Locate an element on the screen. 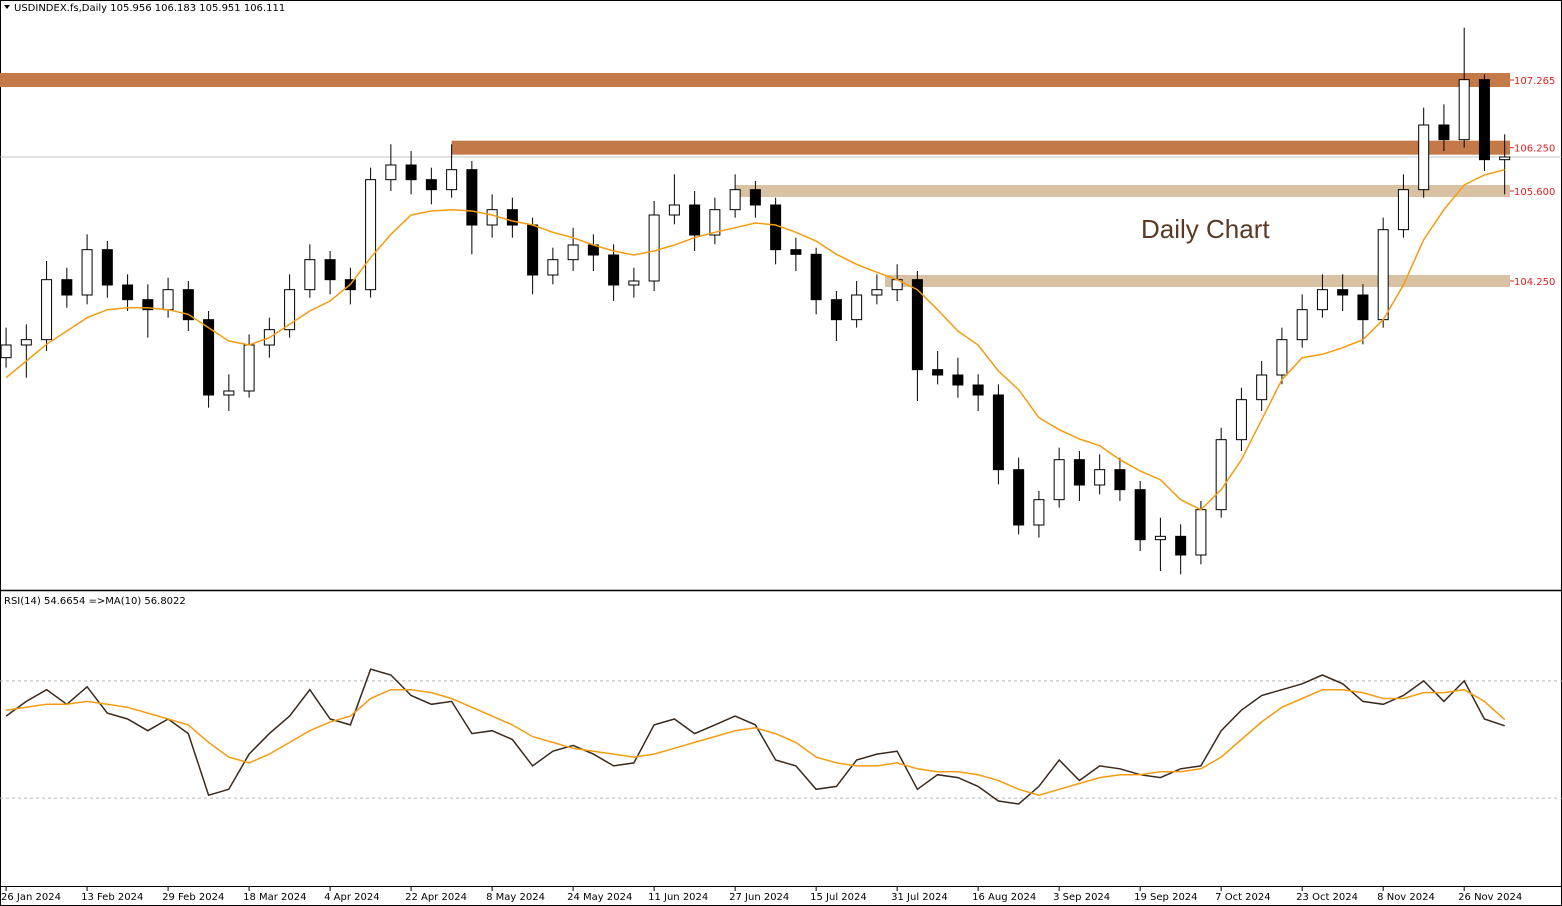 Image resolution: width=1562 pixels, height=906 pixels. x-tick-label: 31 Jul 2024 is located at coordinates (919, 897).